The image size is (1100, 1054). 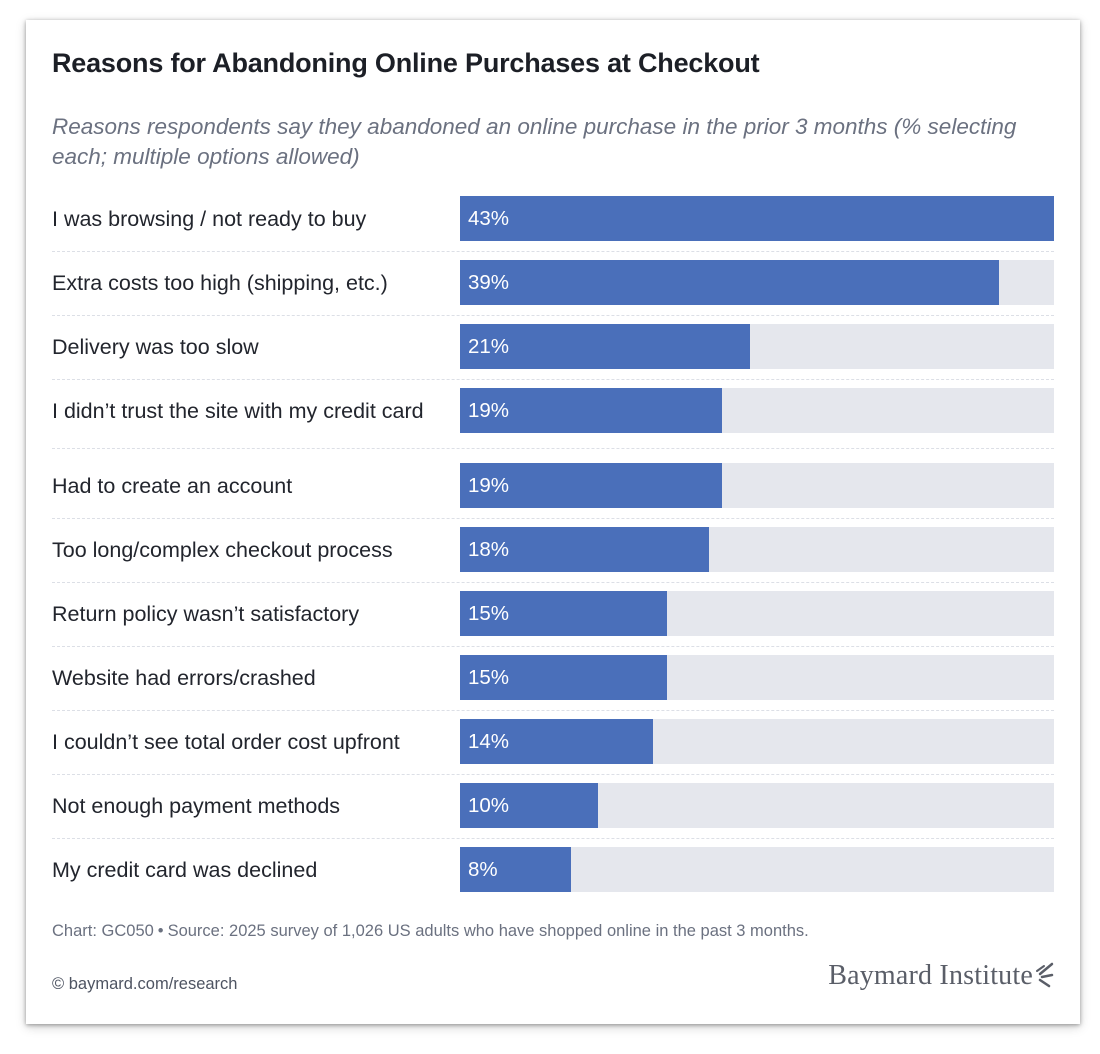 I want to click on bar-row: Delivery was too slow 21%, so click(x=553, y=346).